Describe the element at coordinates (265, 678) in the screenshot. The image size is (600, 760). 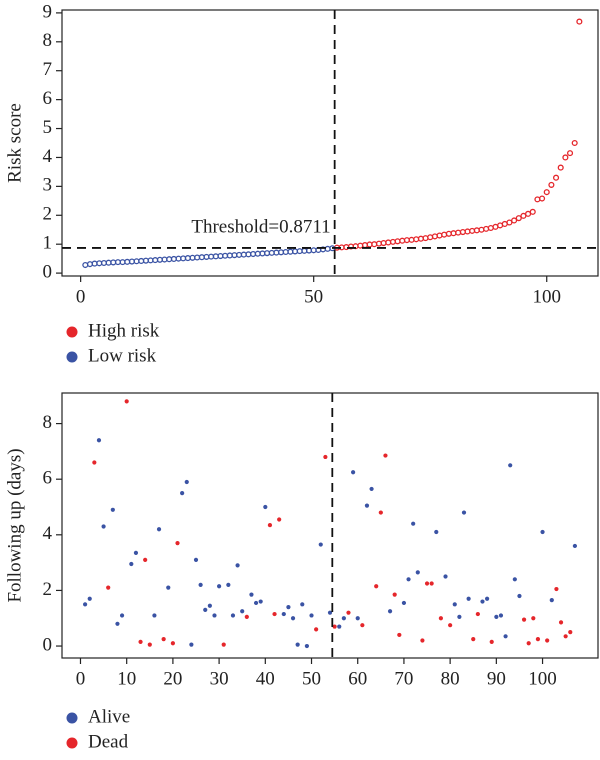
I see `x-tick-label: 40` at that location.